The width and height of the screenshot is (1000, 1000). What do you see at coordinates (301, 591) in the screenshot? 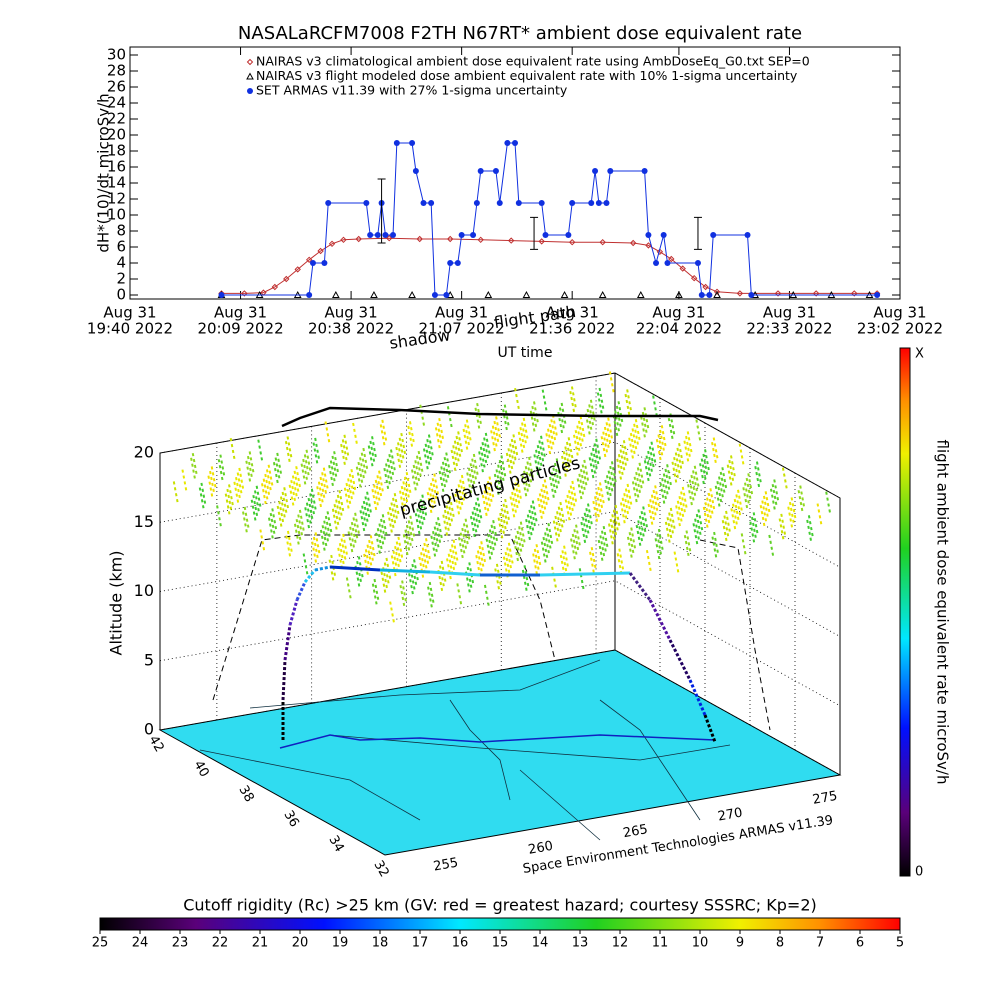
I see `flight-path` at bounding box center [301, 591].